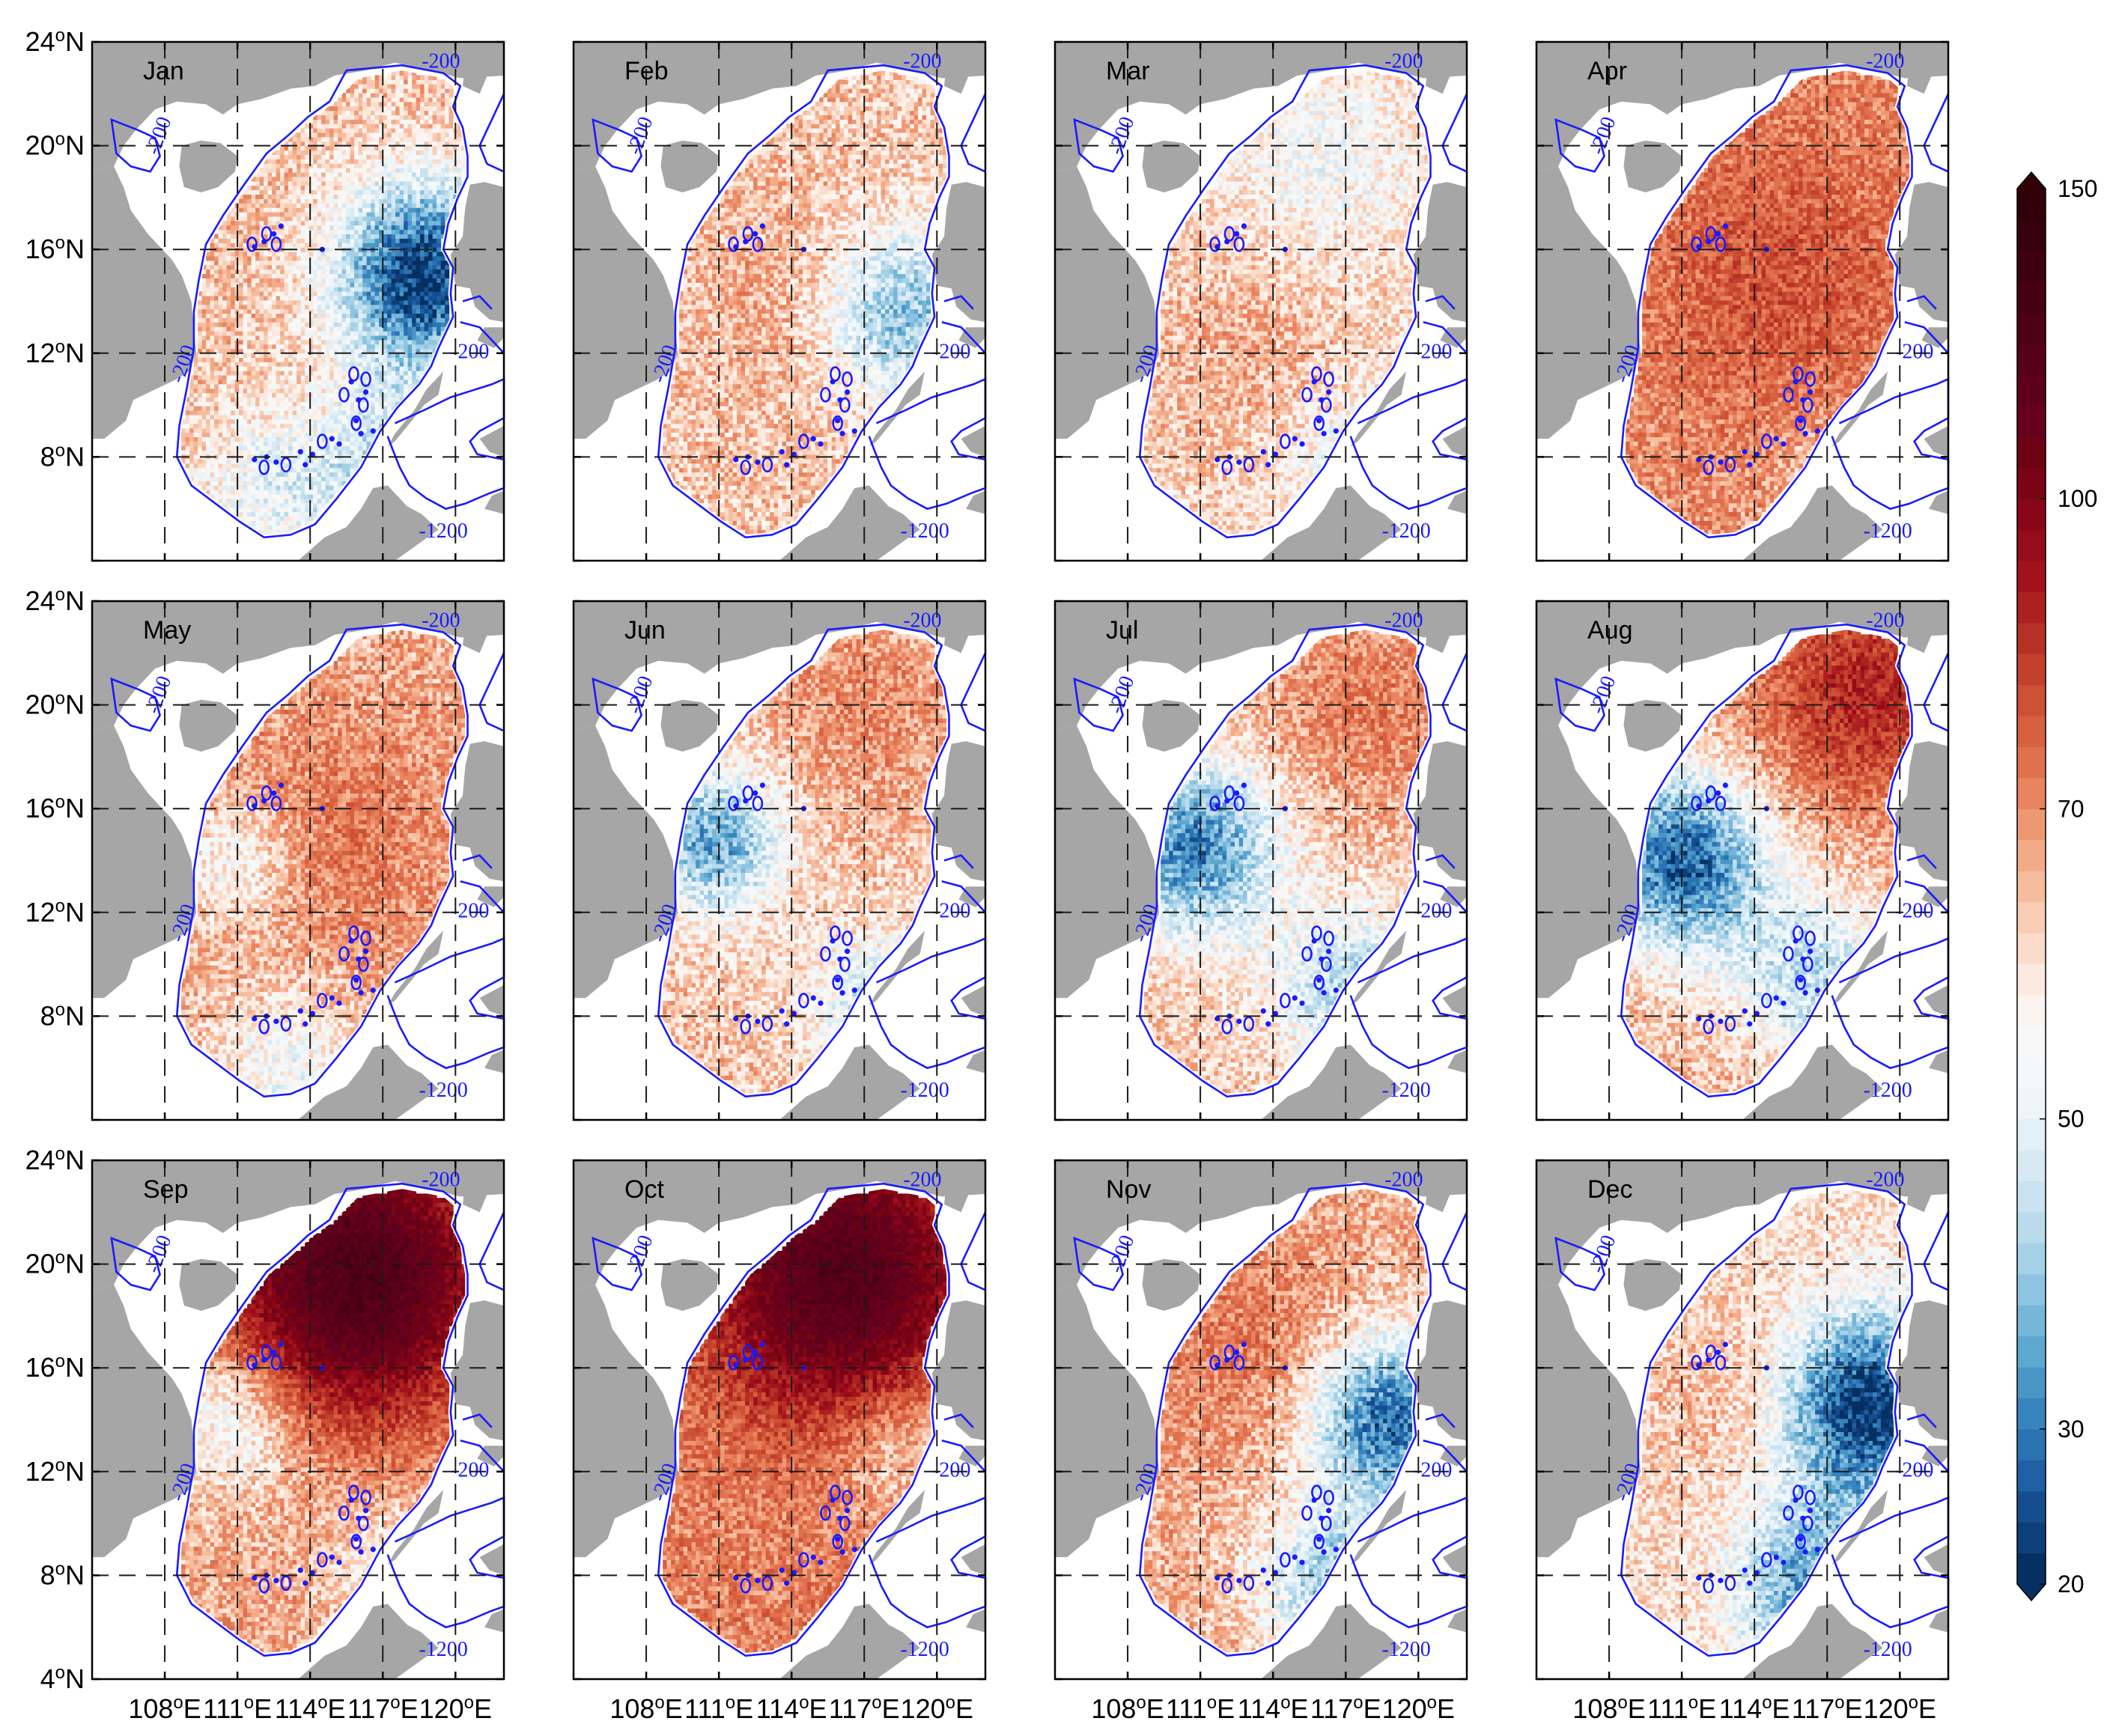 This screenshot has width=2107, height=1736. I want to click on month-label: Jan, so click(163, 71).